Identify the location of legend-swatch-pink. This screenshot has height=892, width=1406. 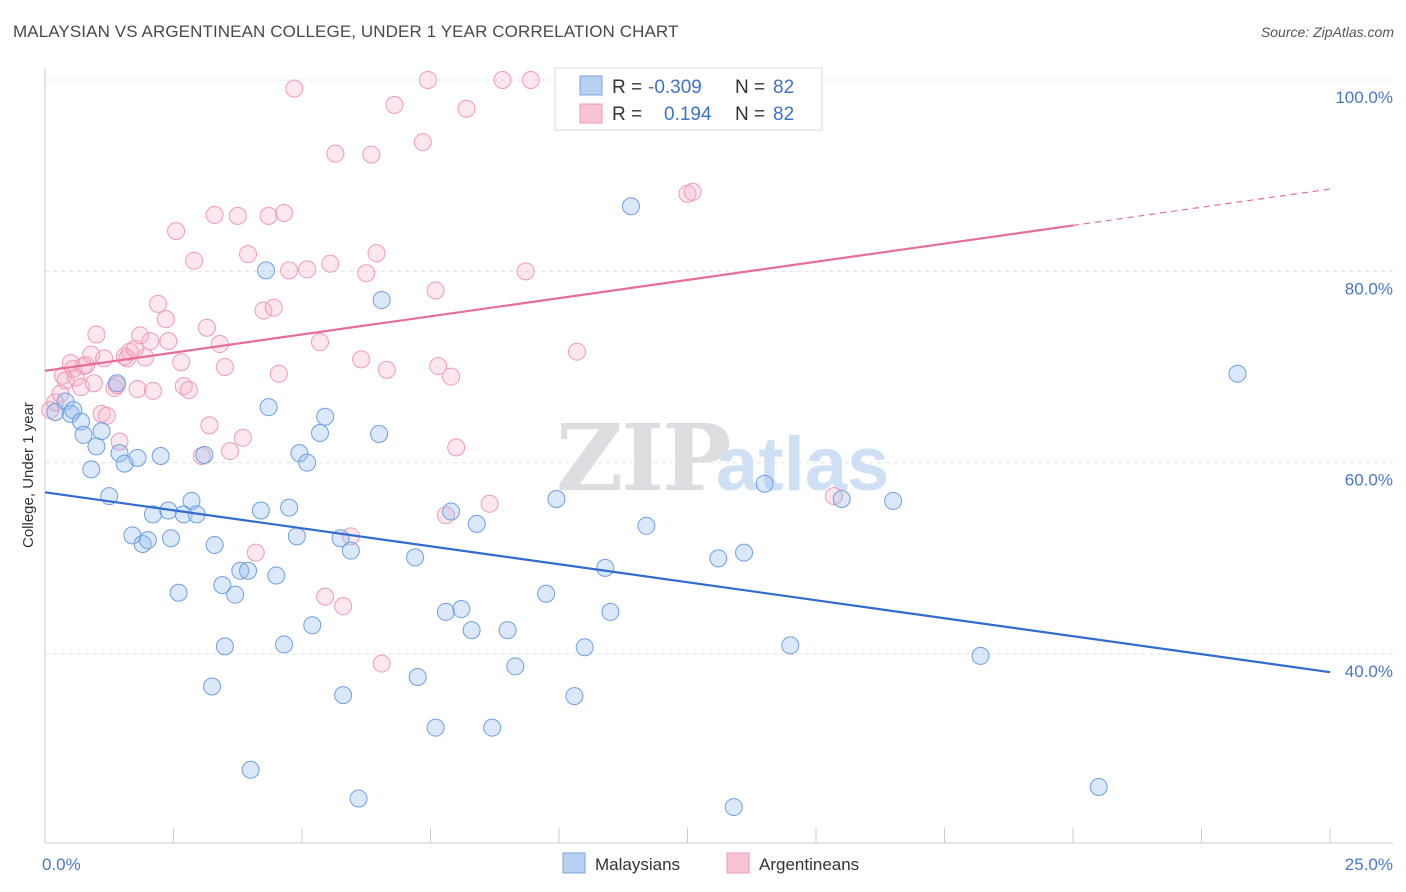
(591, 113).